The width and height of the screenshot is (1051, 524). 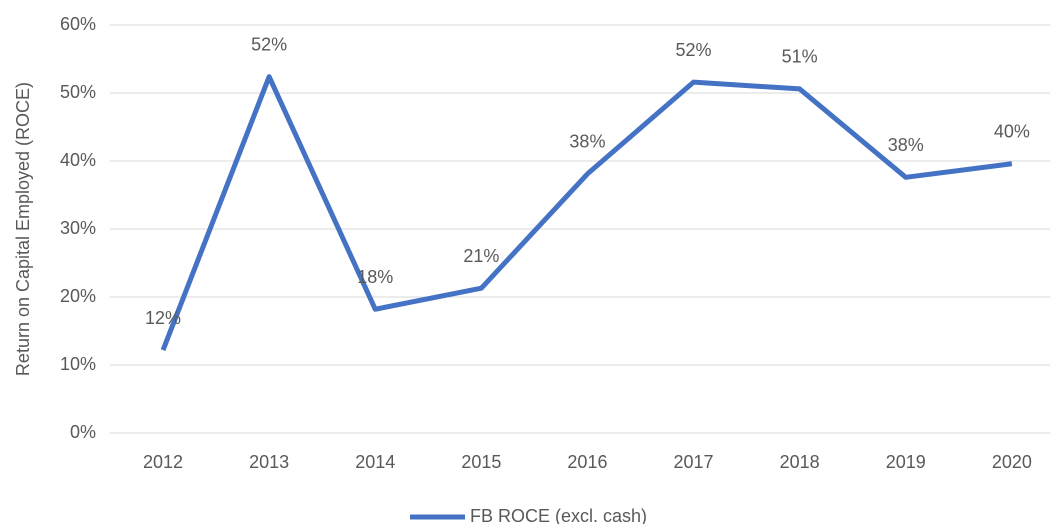 I want to click on x-tick-label: 2019, so click(x=906, y=462).